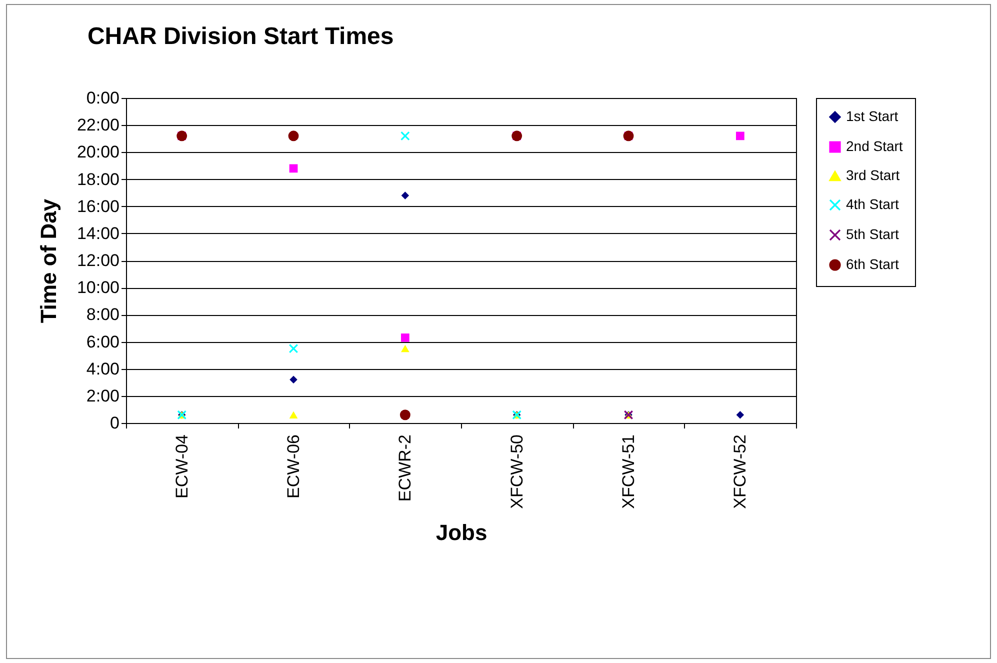 Image resolution: width=997 pixels, height=663 pixels. Describe the element at coordinates (405, 468) in the screenshot. I see `x-tick-label: ECWR-2` at that location.